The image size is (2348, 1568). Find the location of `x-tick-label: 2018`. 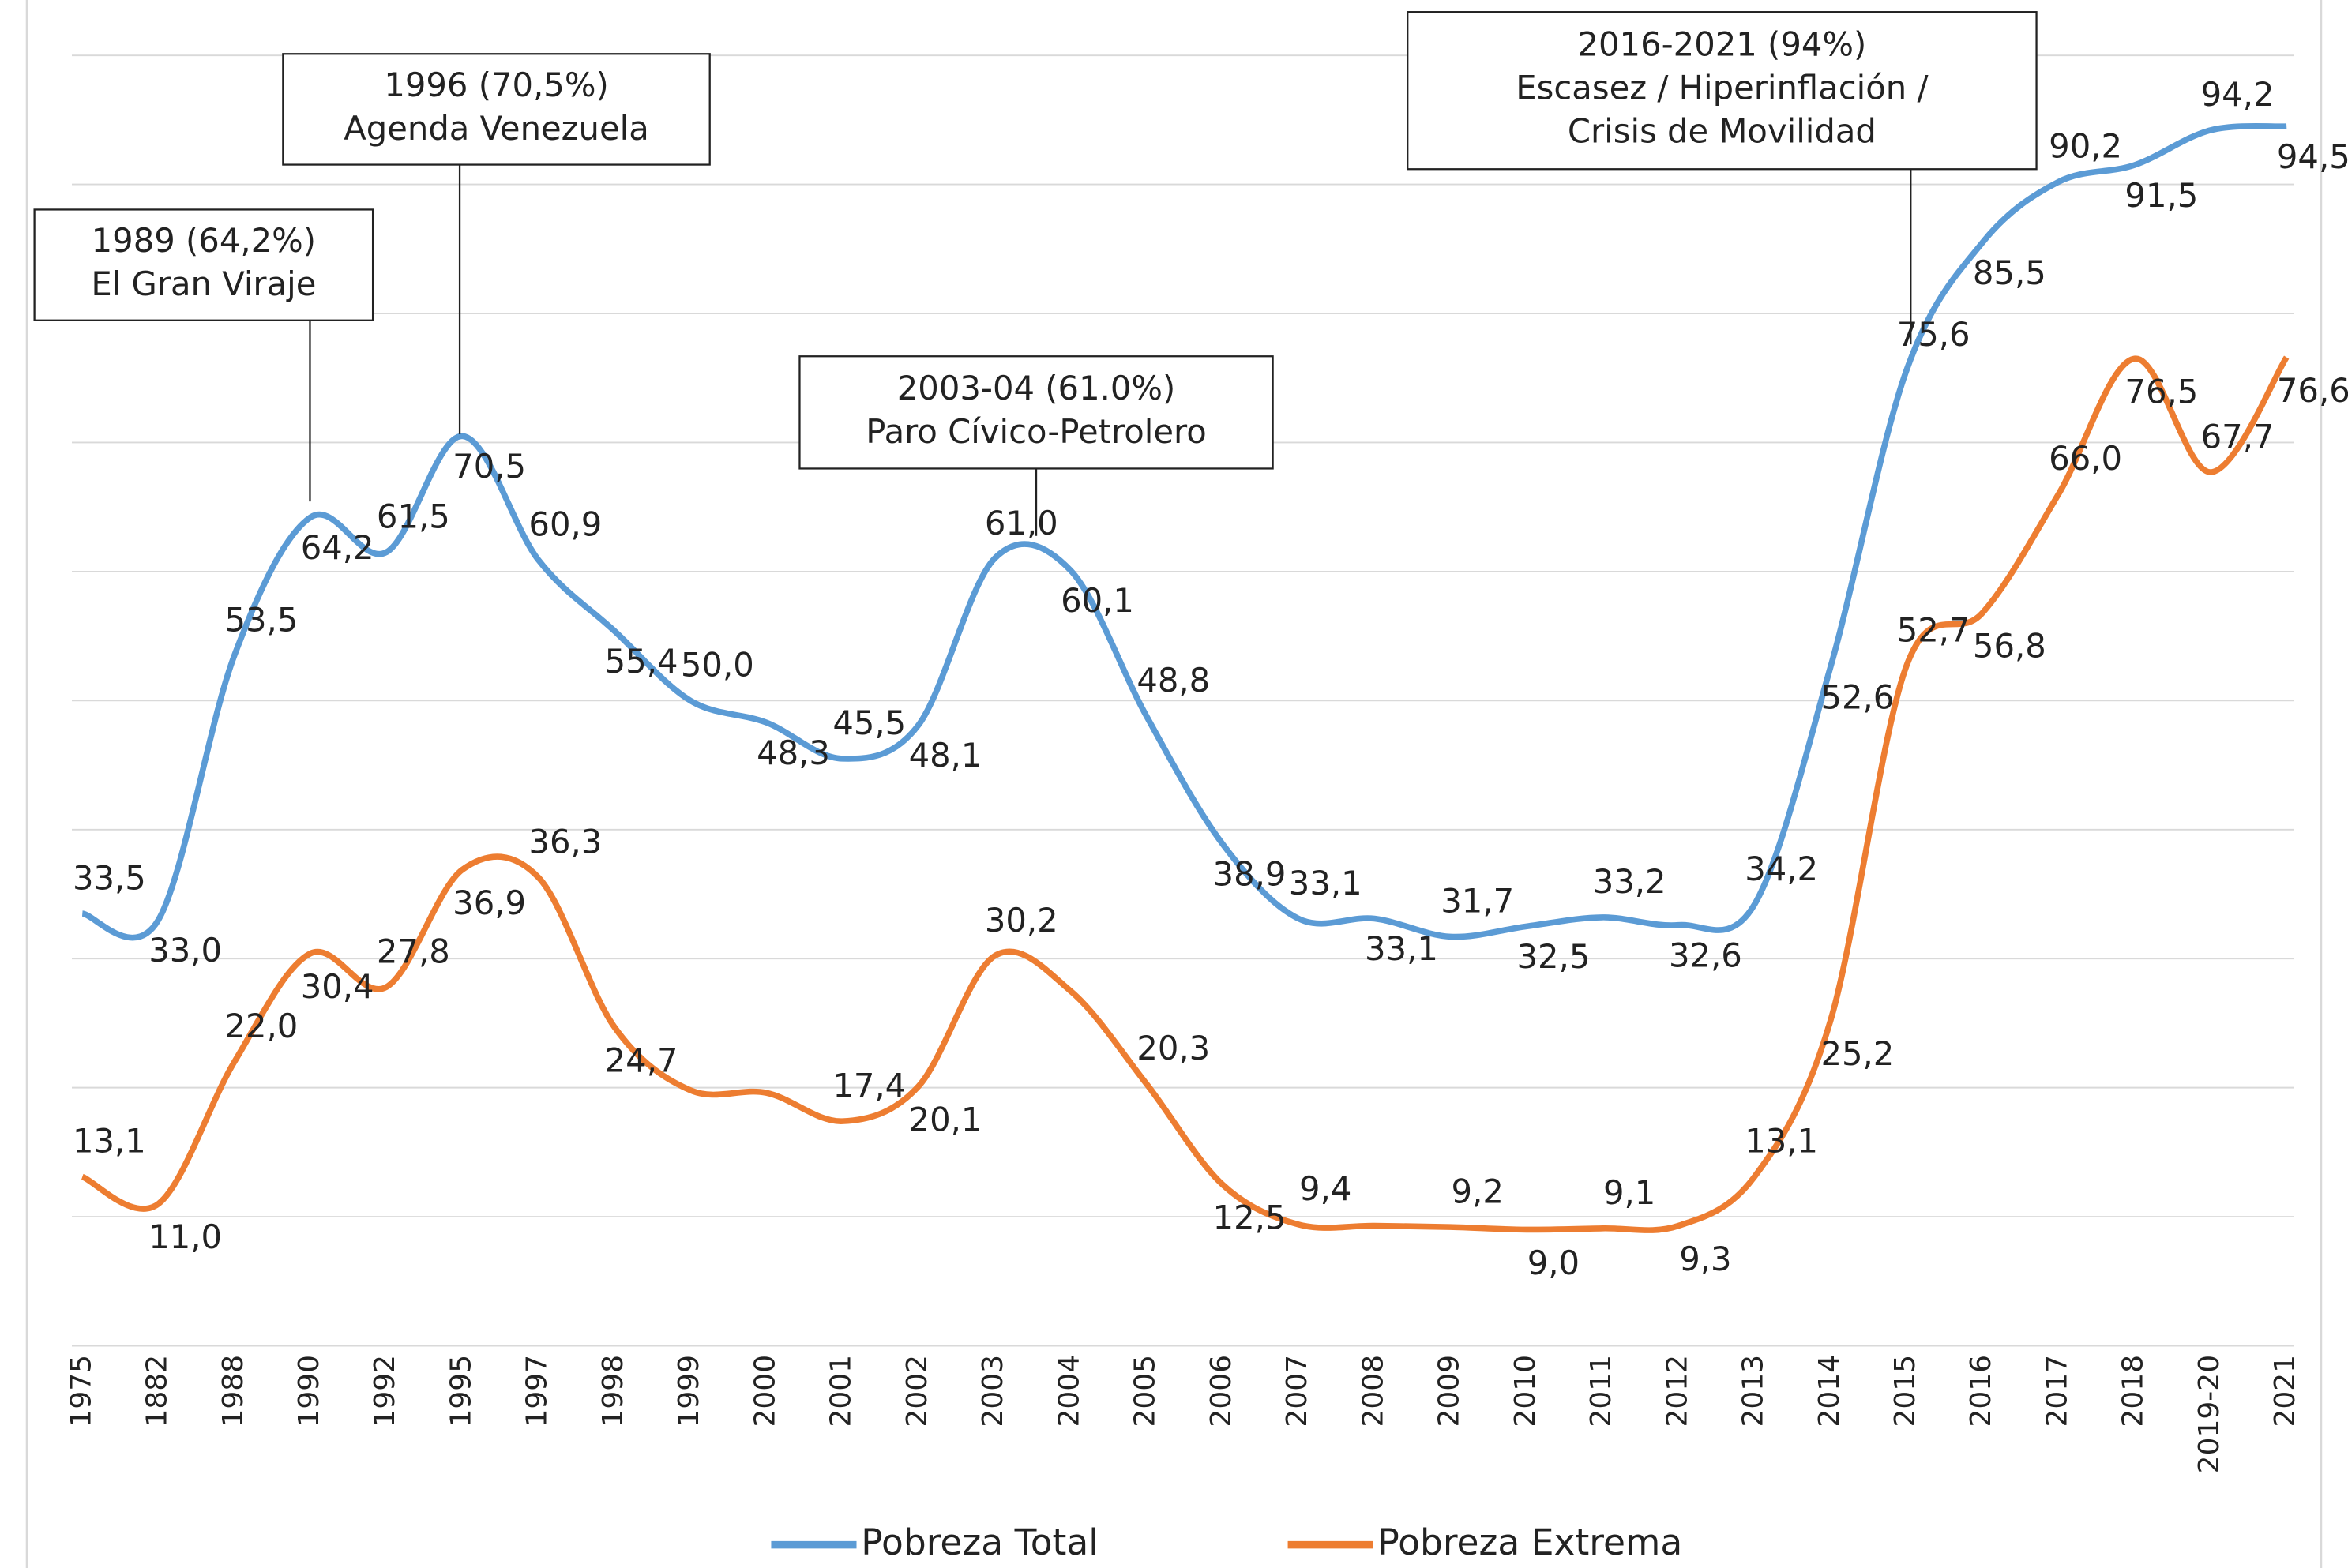

x-tick-label: 2018 is located at coordinates (2133, 1391).